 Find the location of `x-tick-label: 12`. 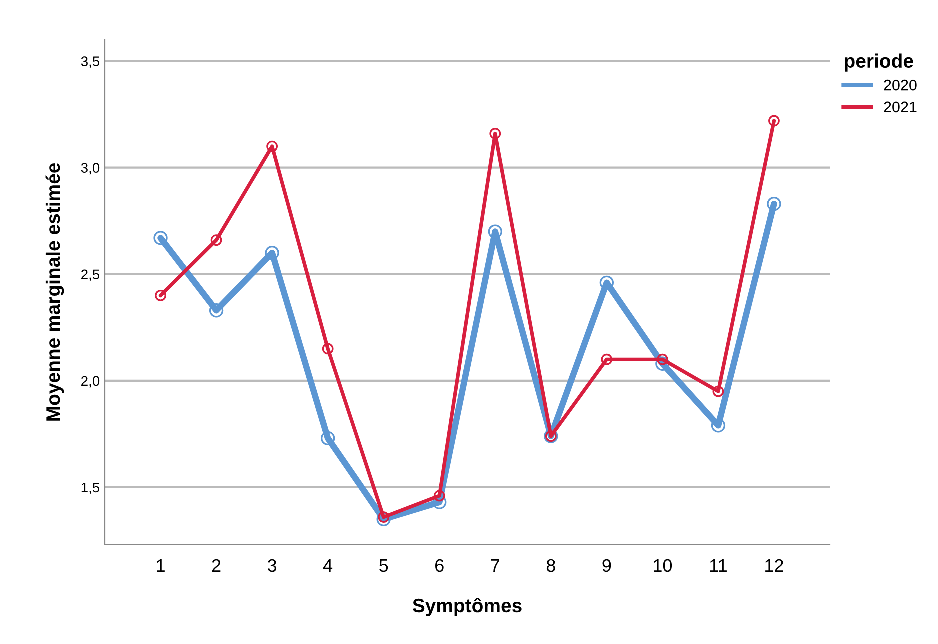

x-tick-label: 12 is located at coordinates (775, 565).